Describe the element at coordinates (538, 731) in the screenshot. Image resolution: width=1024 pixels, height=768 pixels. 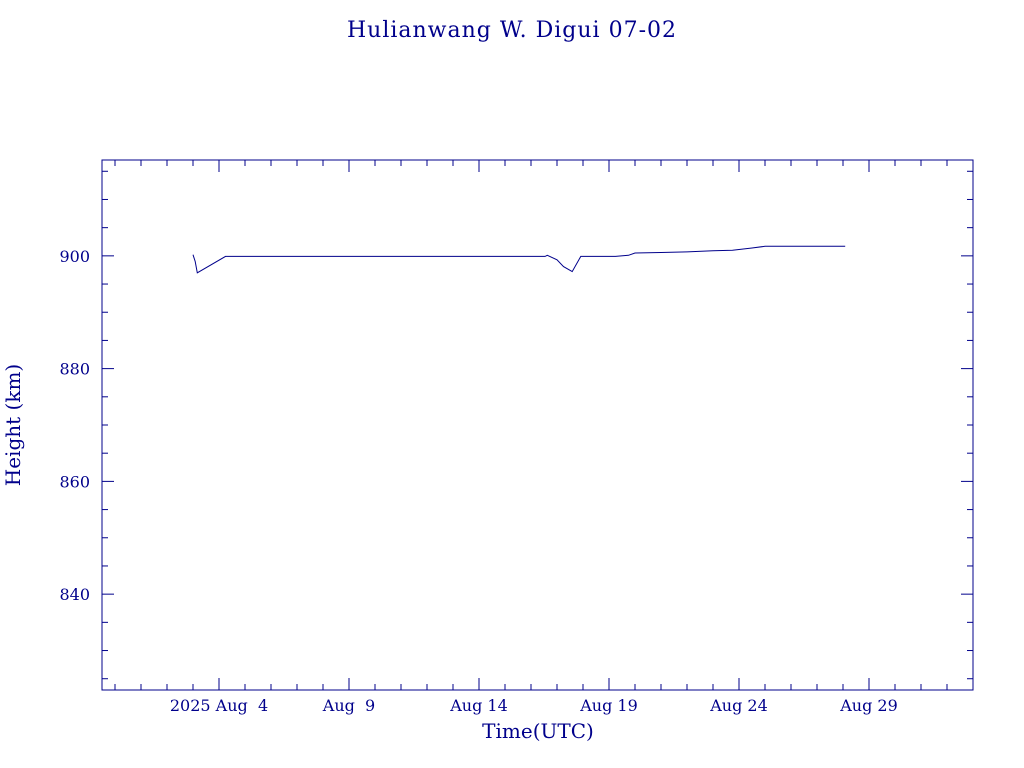
I see `x-axis-label: Time(UTC)` at that location.